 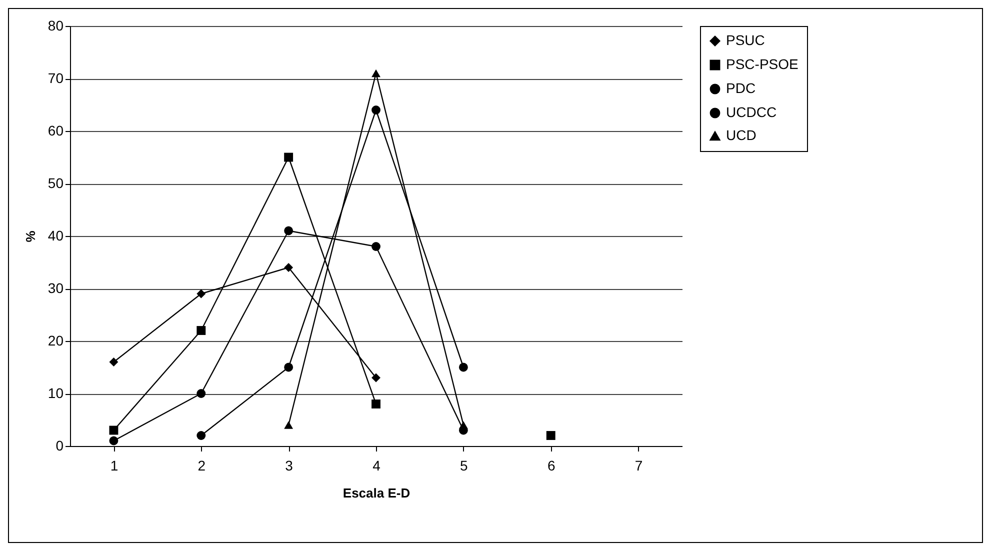 What do you see at coordinates (56, 340) in the screenshot?
I see `y-tick-label: 20` at bounding box center [56, 340].